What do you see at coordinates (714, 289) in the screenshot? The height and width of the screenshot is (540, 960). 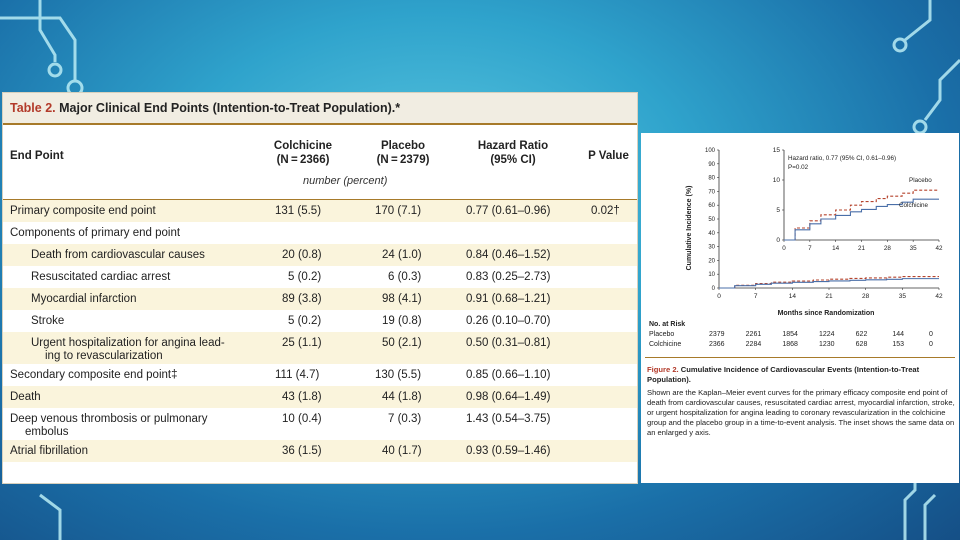 I see `y-tick-label: 0` at bounding box center [714, 289].